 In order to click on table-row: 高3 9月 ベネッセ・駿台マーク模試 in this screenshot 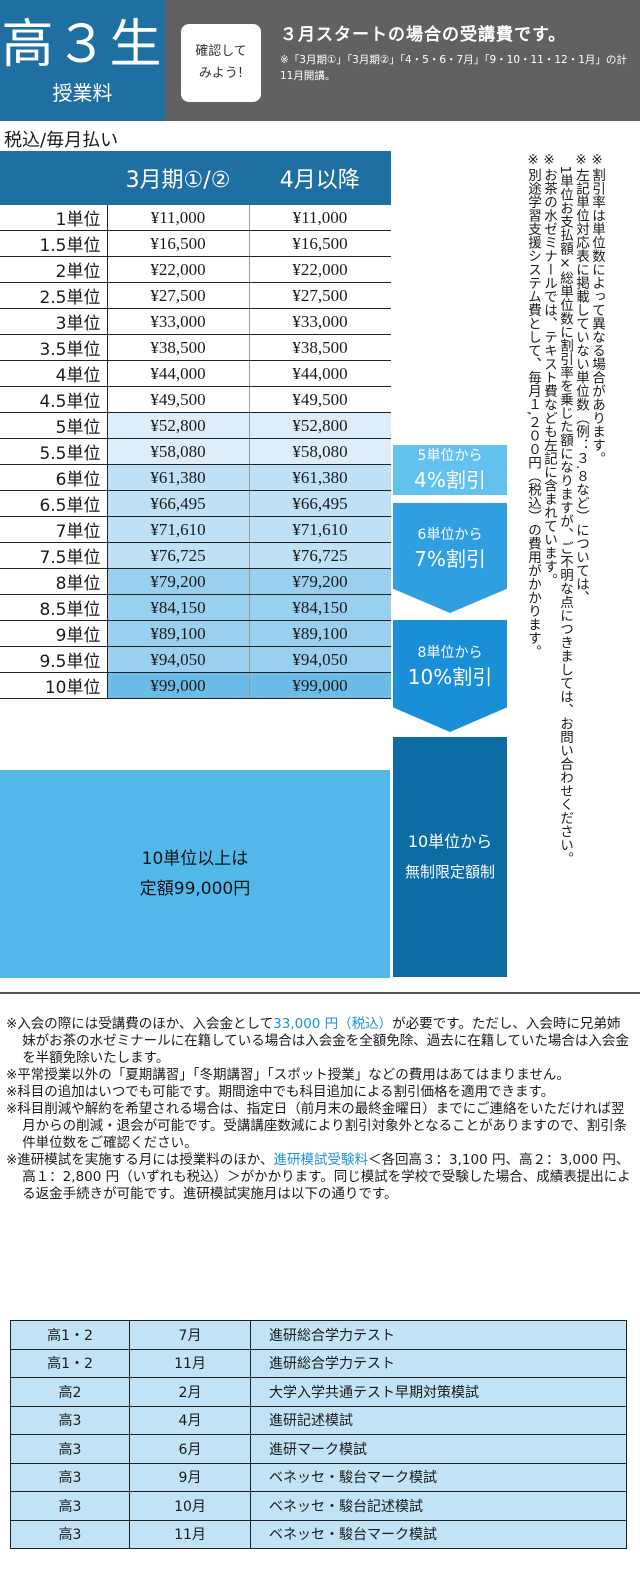, I will do `click(318, 1477)`.